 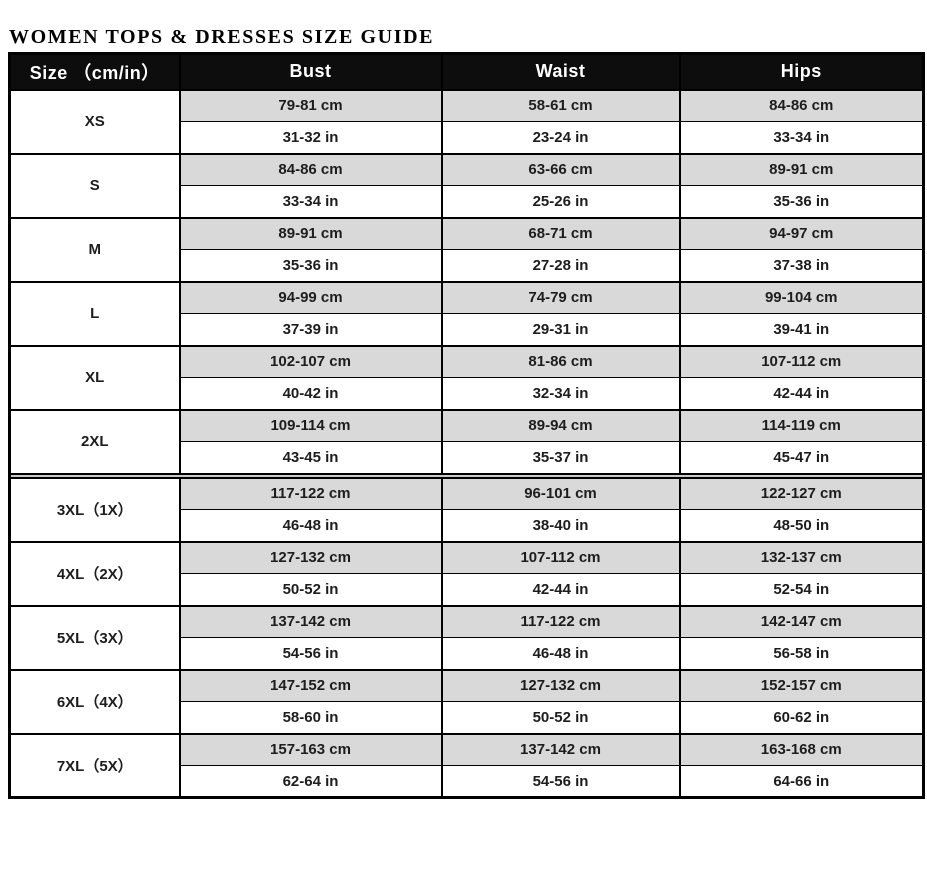 I want to click on bust-in-value: 37-39 in, so click(x=310, y=330).